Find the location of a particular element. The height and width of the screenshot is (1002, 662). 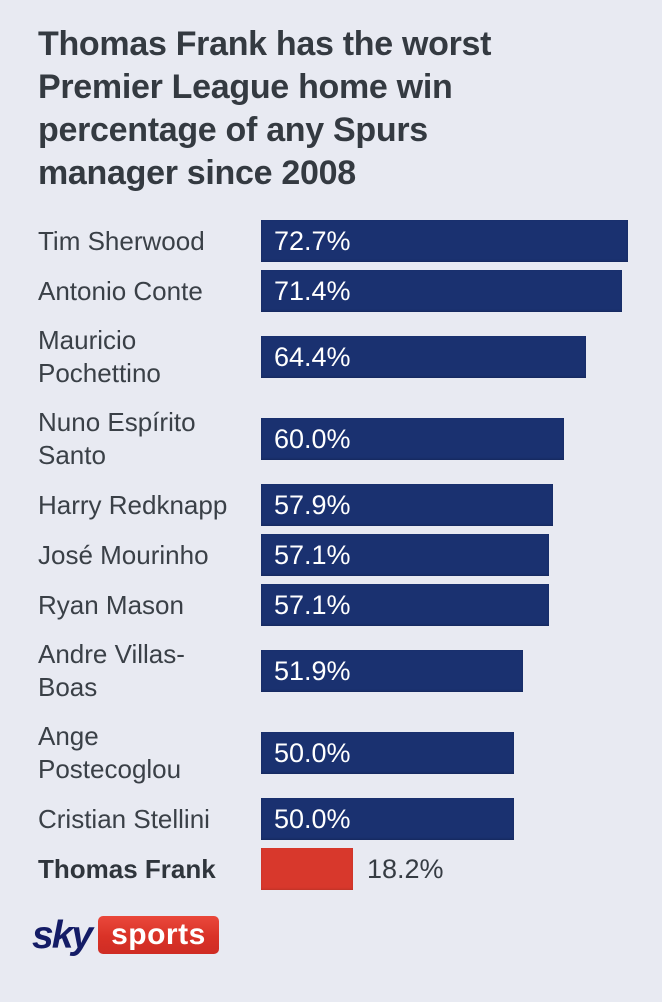

manager-label-line: Andre Villas- is located at coordinates (111, 654).